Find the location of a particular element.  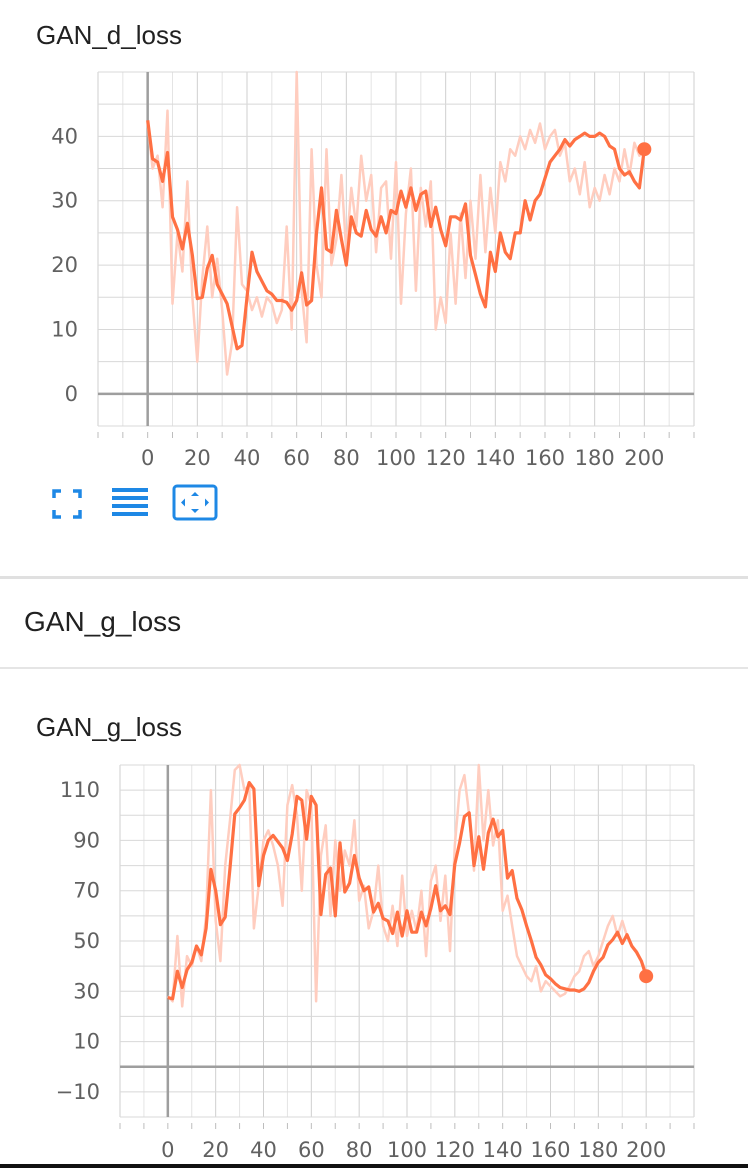

y-tick-label: 70 is located at coordinates (86, 891).